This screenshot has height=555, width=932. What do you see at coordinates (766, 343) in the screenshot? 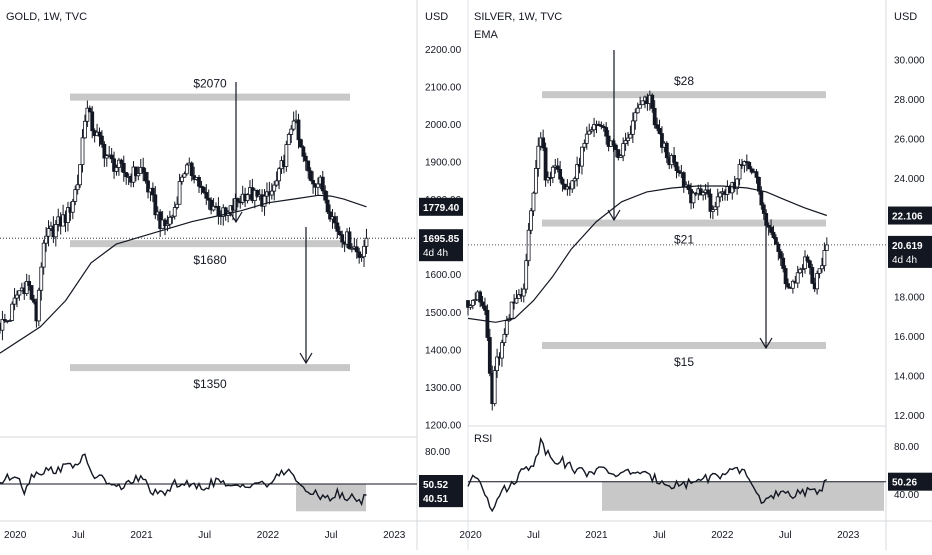
I see `silver-arrow-bottom-head` at bounding box center [766, 343].